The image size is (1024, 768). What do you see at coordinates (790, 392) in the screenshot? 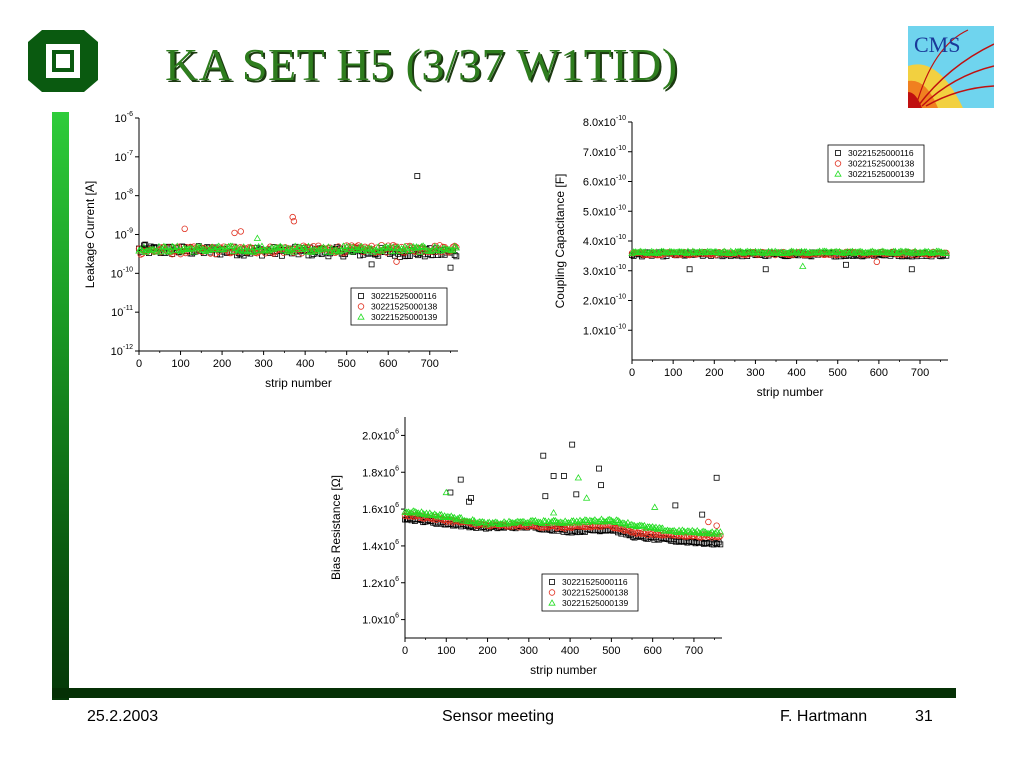
I see `x-axis-label: strip number` at bounding box center [790, 392].